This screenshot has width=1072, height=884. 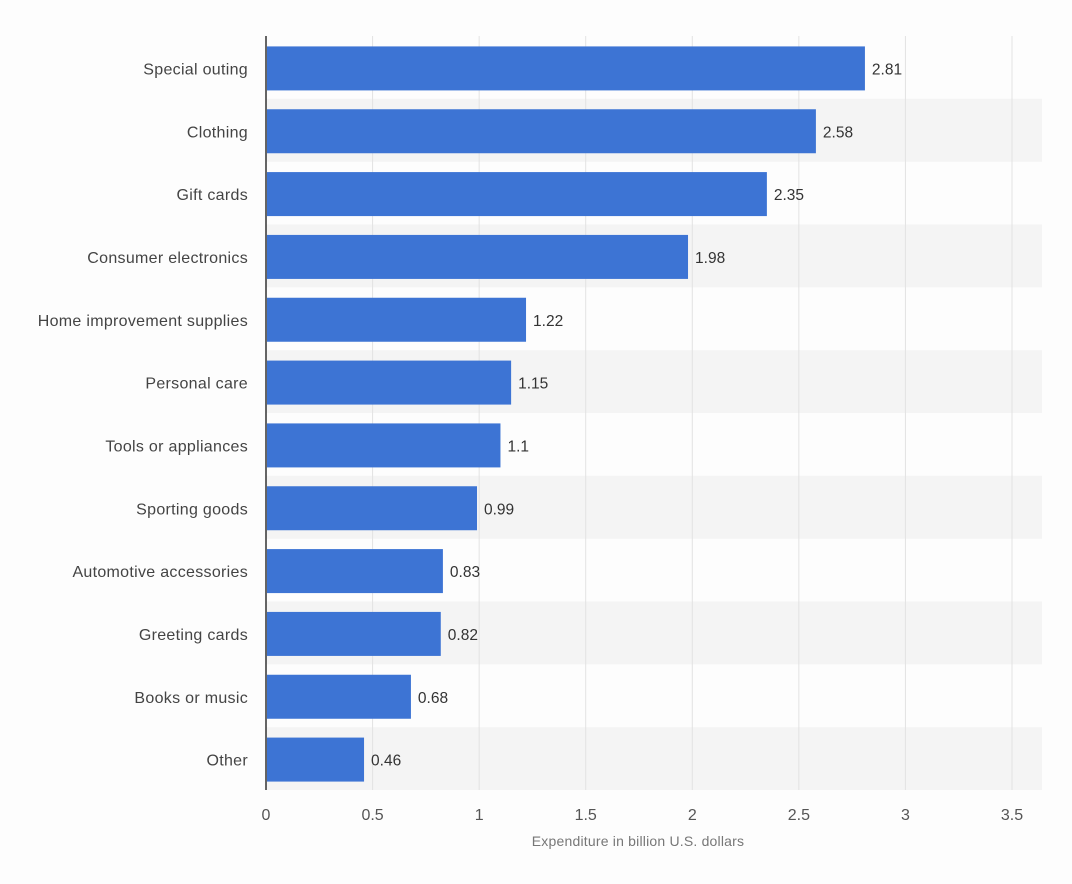 What do you see at coordinates (838, 132) in the screenshot?
I see `value-label: 2.58` at bounding box center [838, 132].